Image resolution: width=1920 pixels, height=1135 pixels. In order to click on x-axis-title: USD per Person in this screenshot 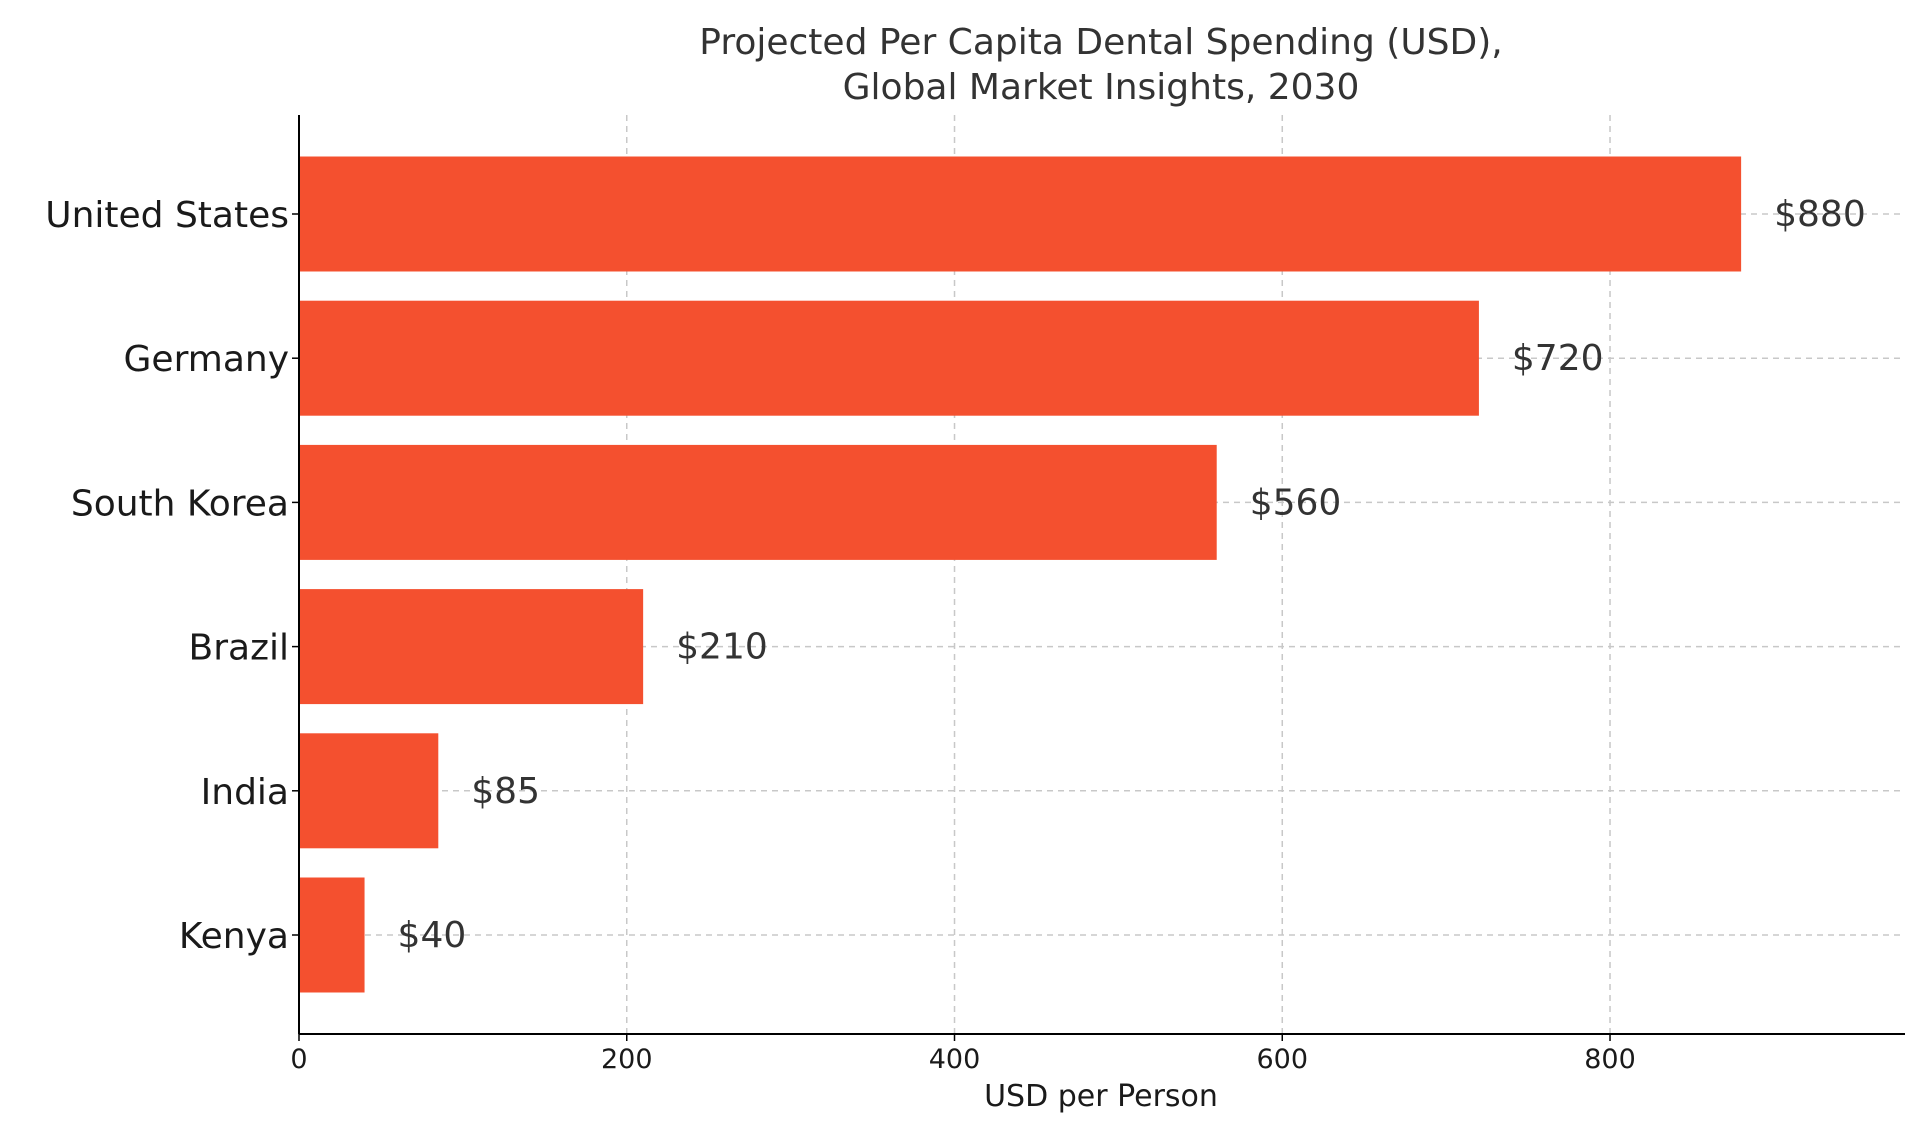, I will do `click(1101, 1096)`.